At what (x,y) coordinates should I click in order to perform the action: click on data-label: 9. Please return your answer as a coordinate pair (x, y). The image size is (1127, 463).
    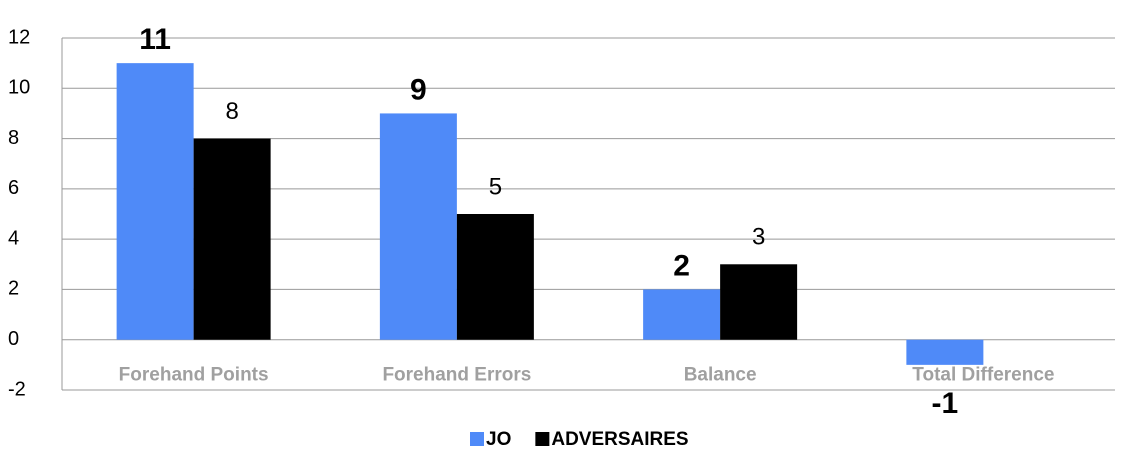
    Looking at the image, I should click on (418, 89).